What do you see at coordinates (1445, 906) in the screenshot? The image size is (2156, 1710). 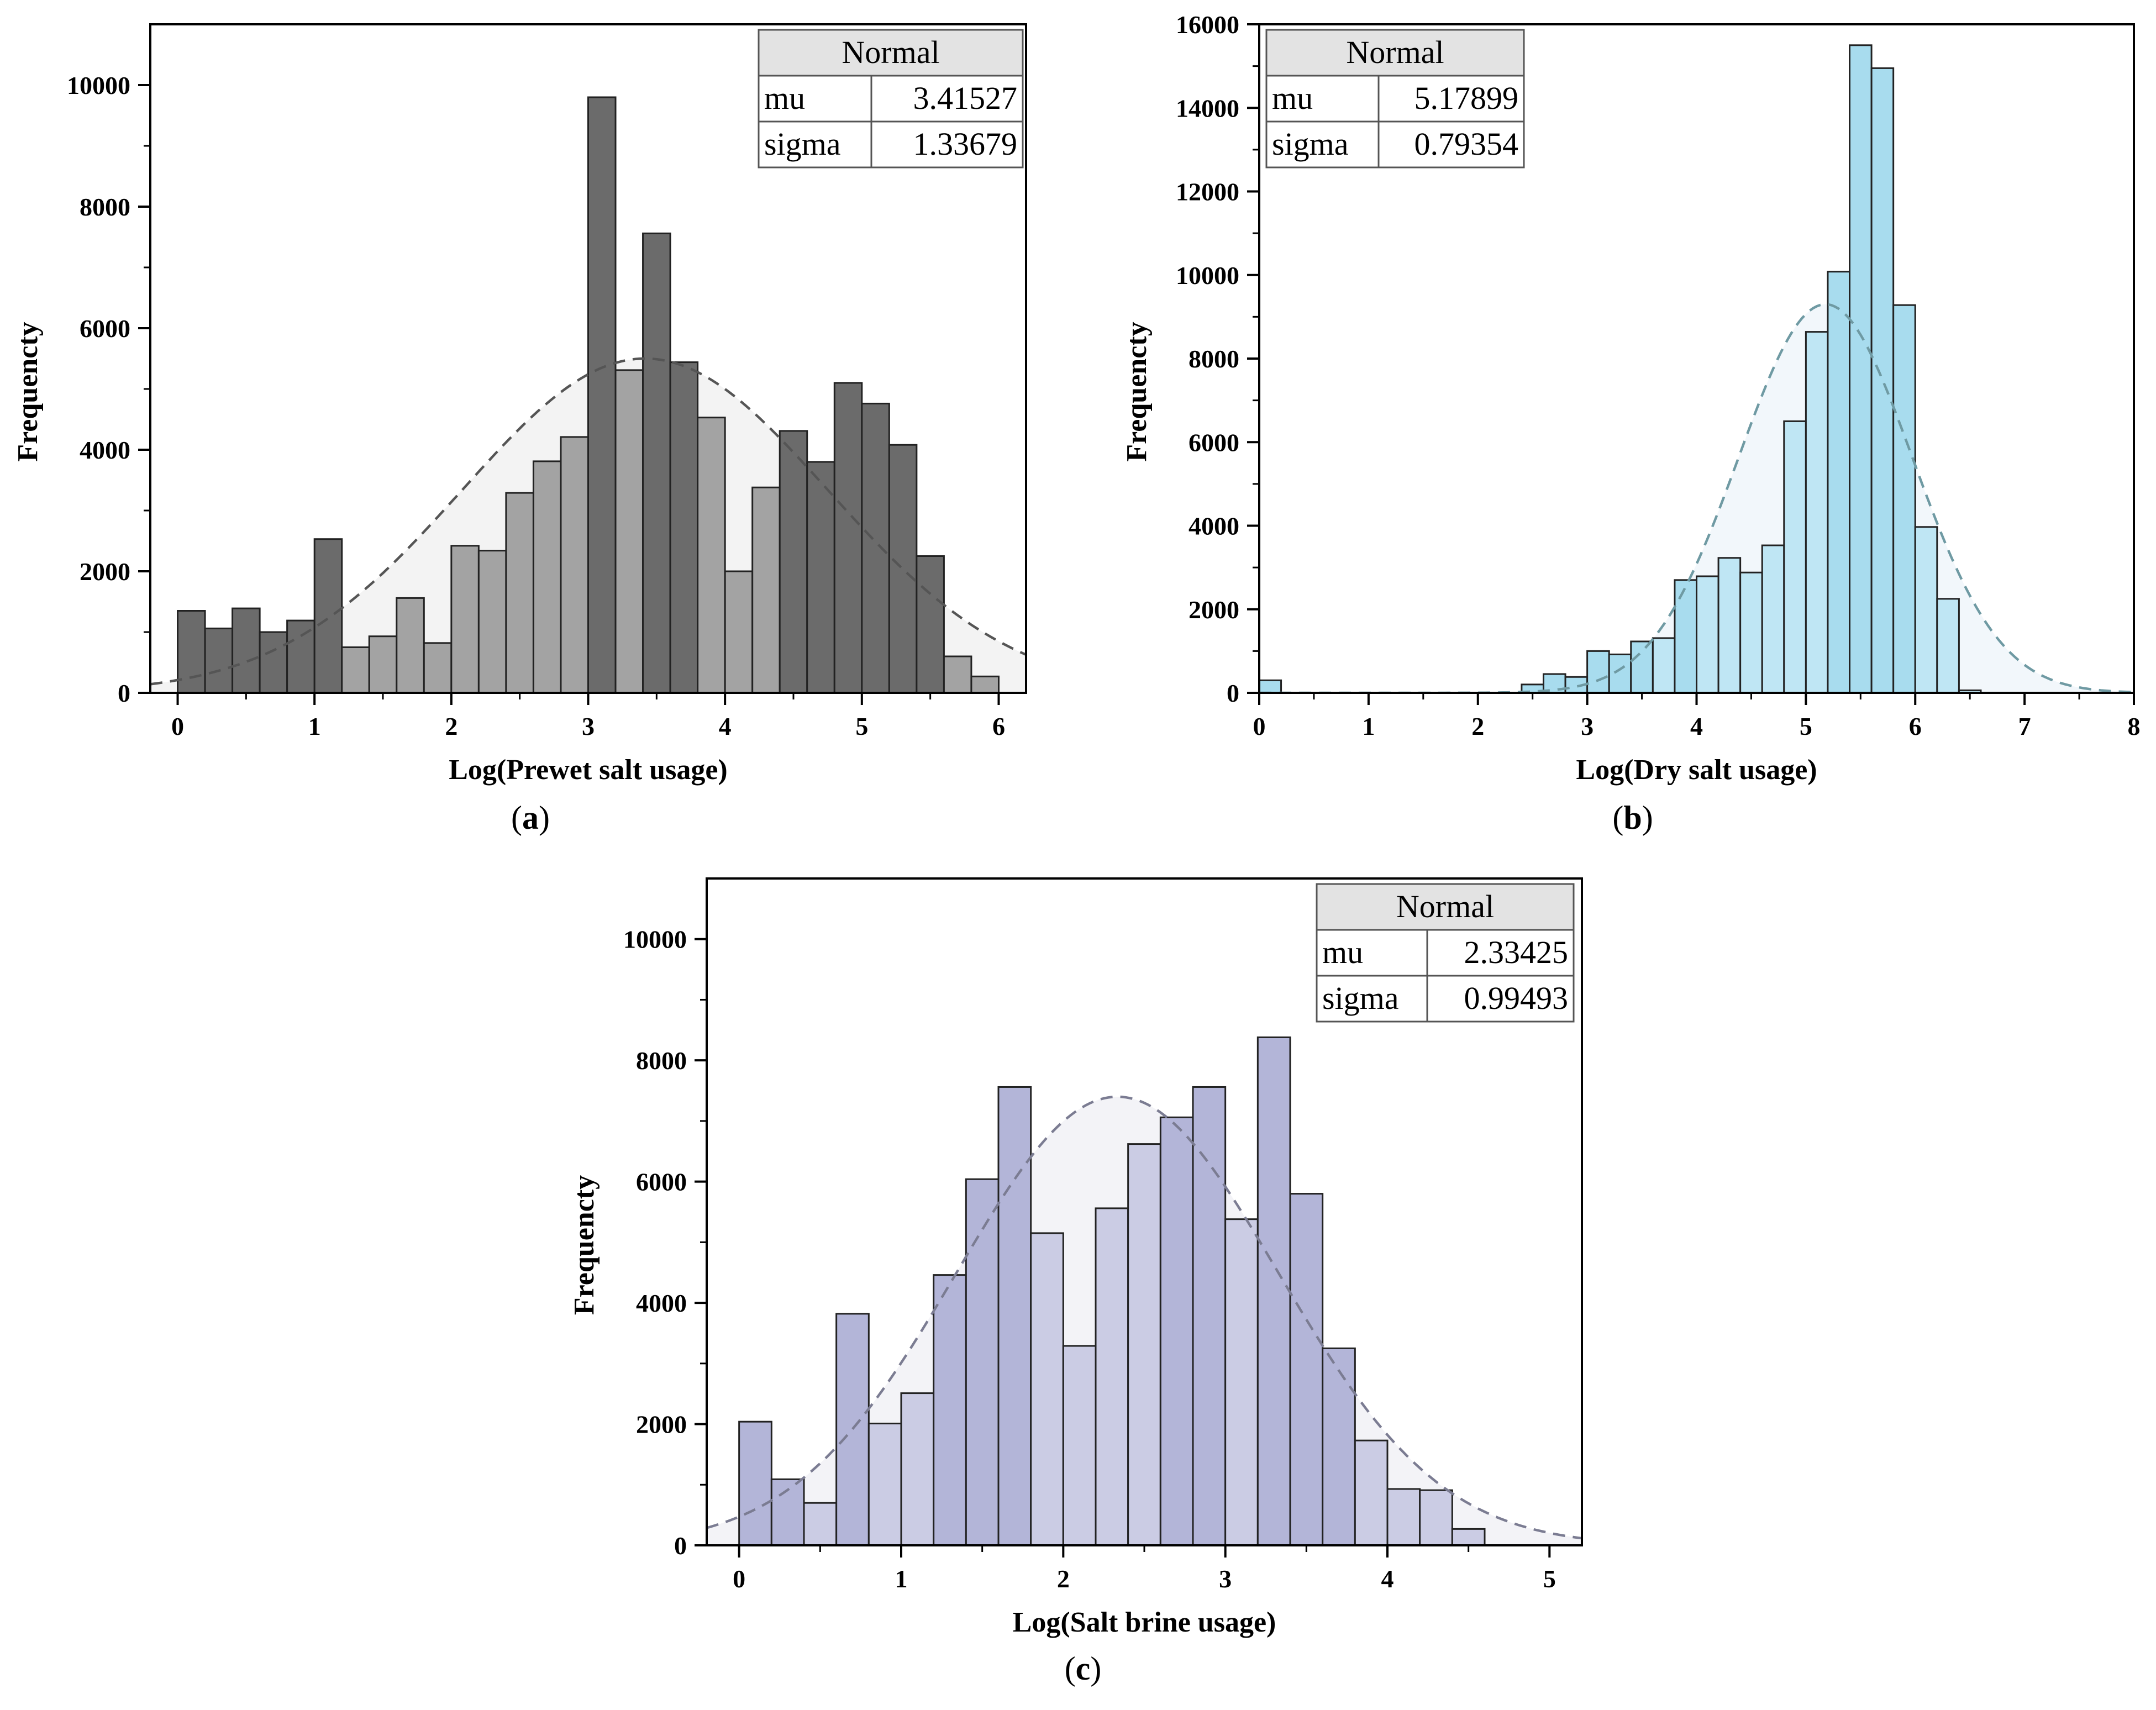 I see `stats-header: Normal` at bounding box center [1445, 906].